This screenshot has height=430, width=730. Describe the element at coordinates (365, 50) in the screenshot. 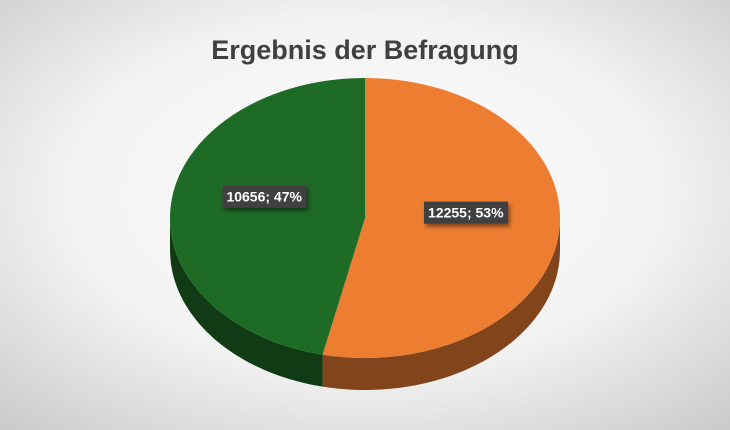

I see `chart-title: Ergebnis der Befragung` at that location.